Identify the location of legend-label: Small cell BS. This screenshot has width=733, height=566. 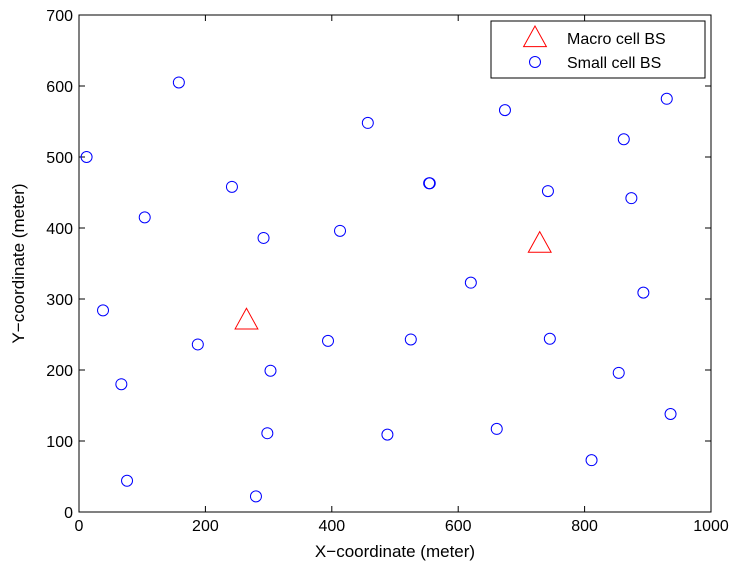
(614, 63).